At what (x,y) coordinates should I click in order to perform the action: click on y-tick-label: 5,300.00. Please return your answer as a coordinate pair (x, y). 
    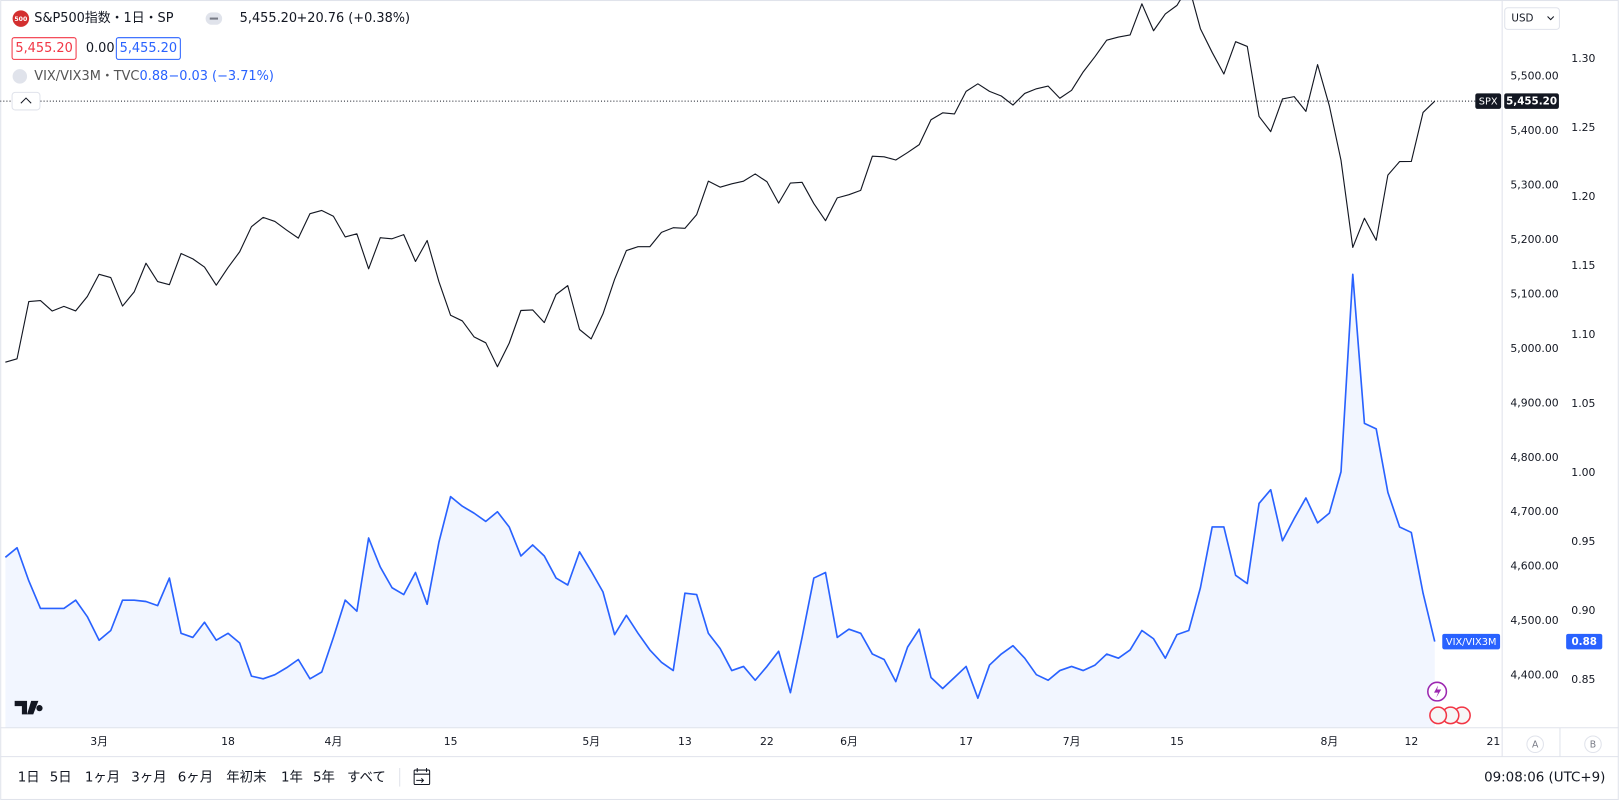
    Looking at the image, I should click on (1534, 185).